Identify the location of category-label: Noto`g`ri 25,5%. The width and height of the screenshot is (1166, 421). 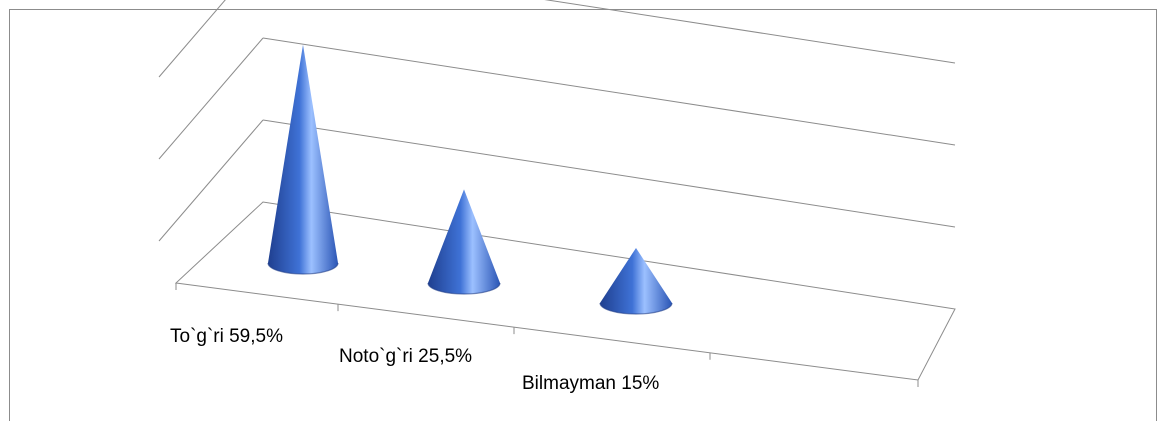
(405, 356).